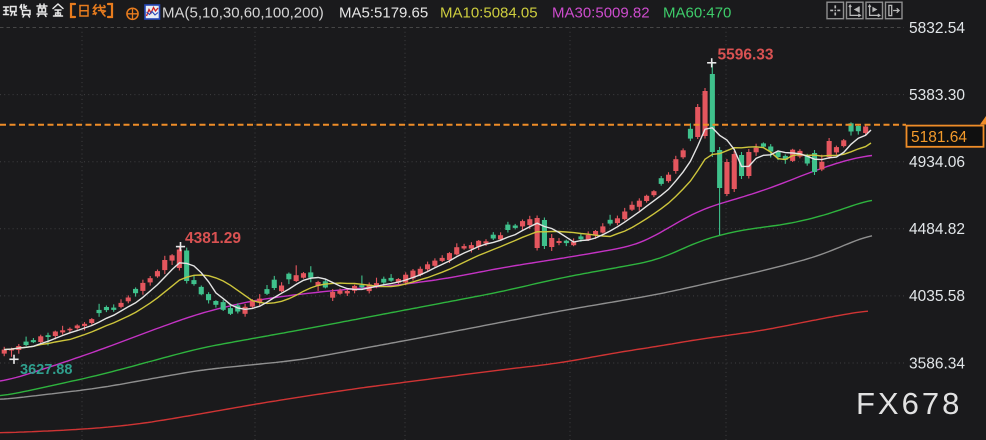 This screenshot has width=986, height=440. Describe the element at coordinates (601, 13) in the screenshot. I see `svg-text: MA30:5009.82` at that location.